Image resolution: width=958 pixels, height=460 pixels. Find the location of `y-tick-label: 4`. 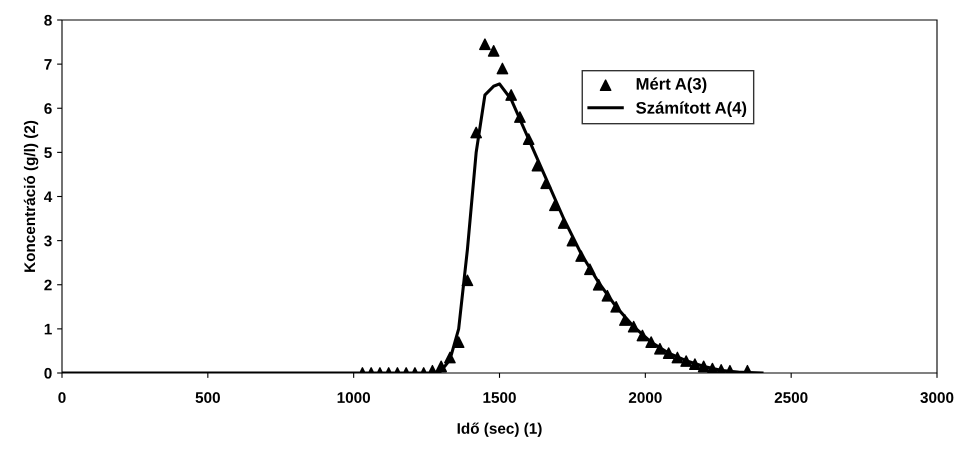

y-tick-label: 4 is located at coordinates (48, 197).